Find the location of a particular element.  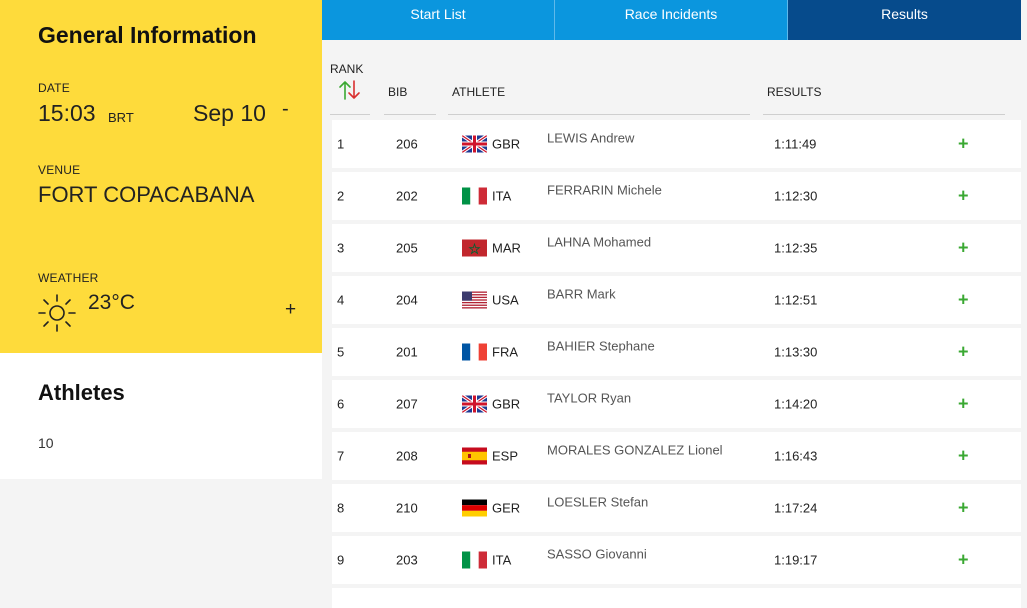

tab-race-incidents: Race Incidents is located at coordinates (671, 20).